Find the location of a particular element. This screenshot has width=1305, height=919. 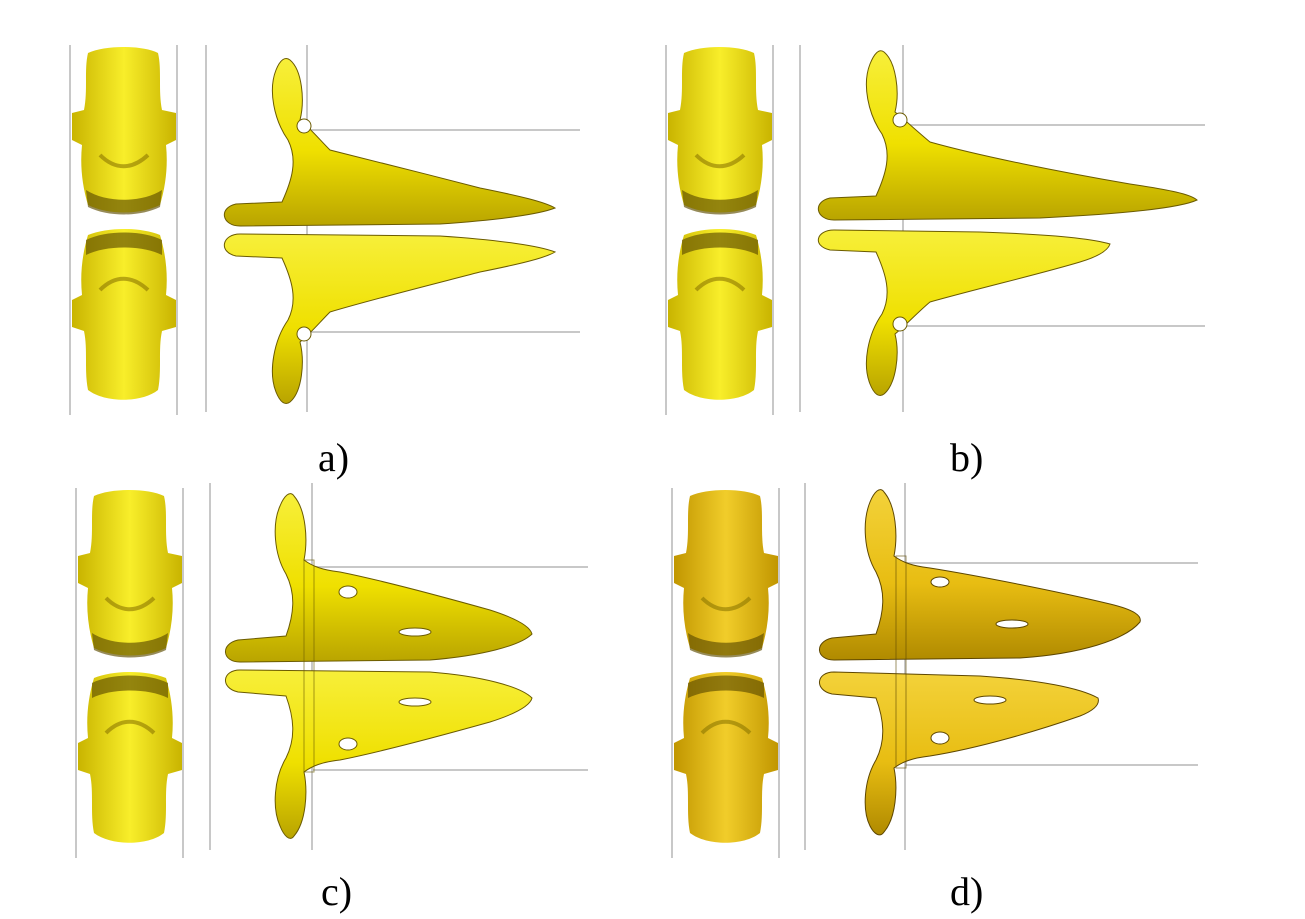

panel-a-front-view is located at coordinates (123, 230).